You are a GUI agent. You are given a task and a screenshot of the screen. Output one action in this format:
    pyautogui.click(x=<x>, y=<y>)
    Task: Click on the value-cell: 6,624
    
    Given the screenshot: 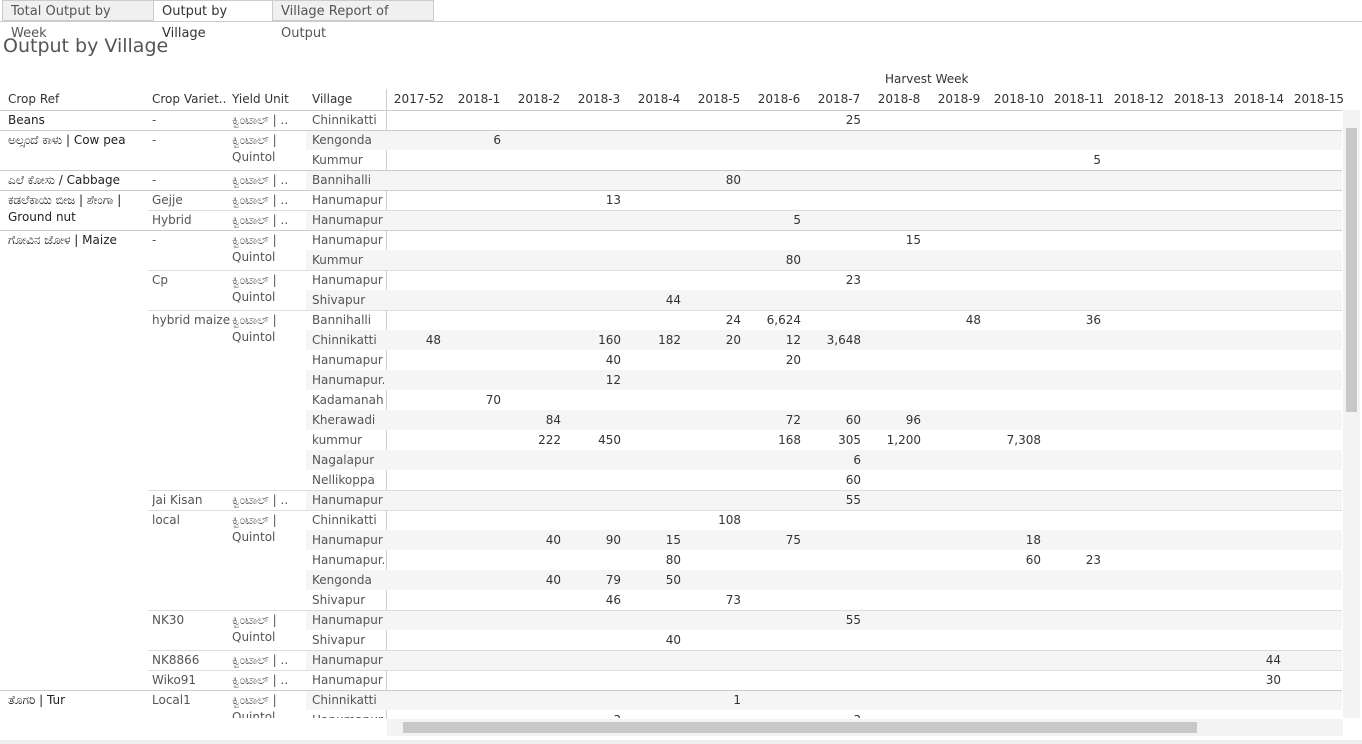 What is the action you would take?
    pyautogui.click(x=783, y=320)
    